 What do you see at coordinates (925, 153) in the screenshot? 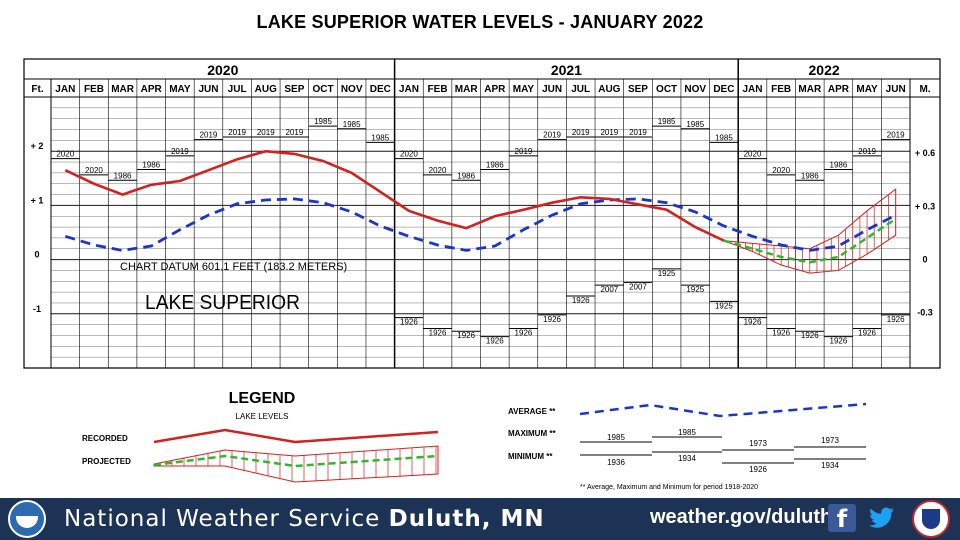
I see `y-tick-label-m: + 0.6` at bounding box center [925, 153].